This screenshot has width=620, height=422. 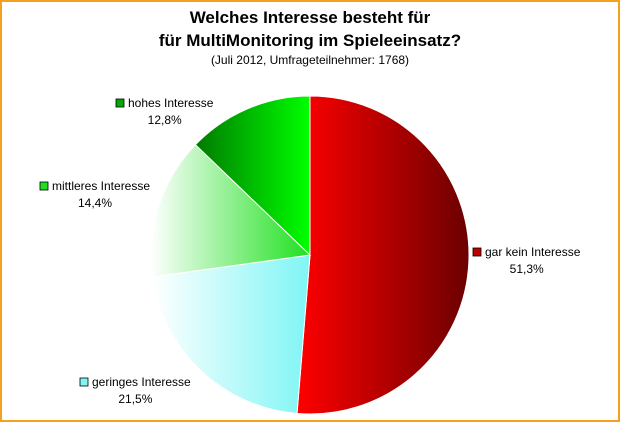 What do you see at coordinates (533, 252) in the screenshot?
I see `slice-label: gar kein Interesse` at bounding box center [533, 252].